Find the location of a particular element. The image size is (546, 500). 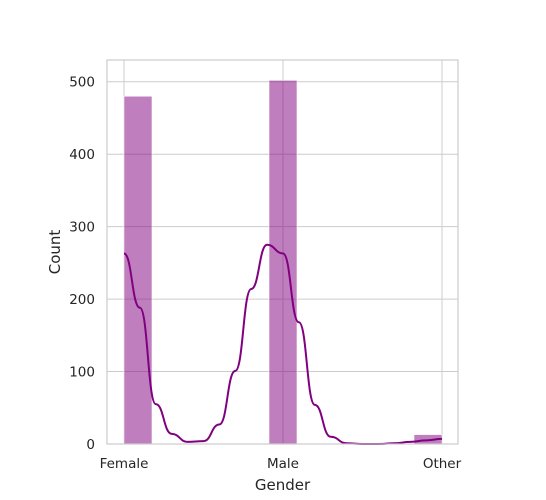

x-tick-labels: Female Male Other is located at coordinates (281, 464).